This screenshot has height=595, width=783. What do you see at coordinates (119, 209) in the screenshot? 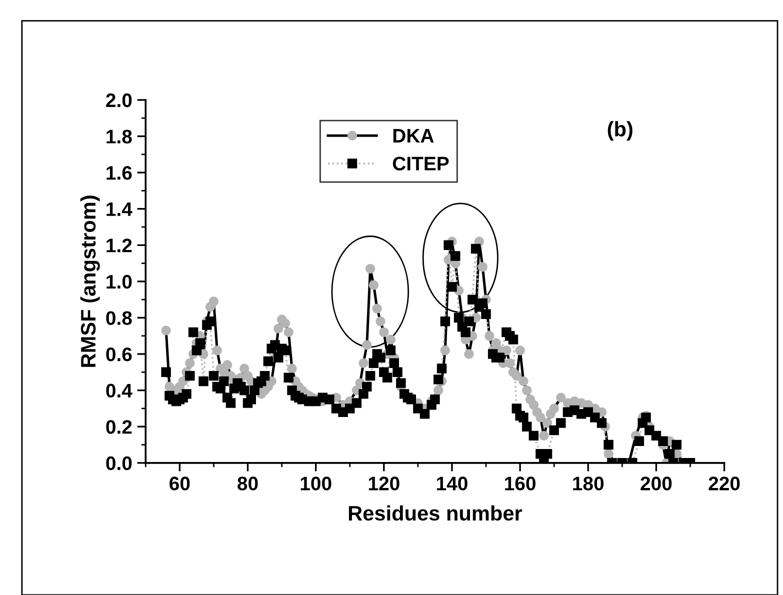
I see `y-tick-label: 1.4` at bounding box center [119, 209].